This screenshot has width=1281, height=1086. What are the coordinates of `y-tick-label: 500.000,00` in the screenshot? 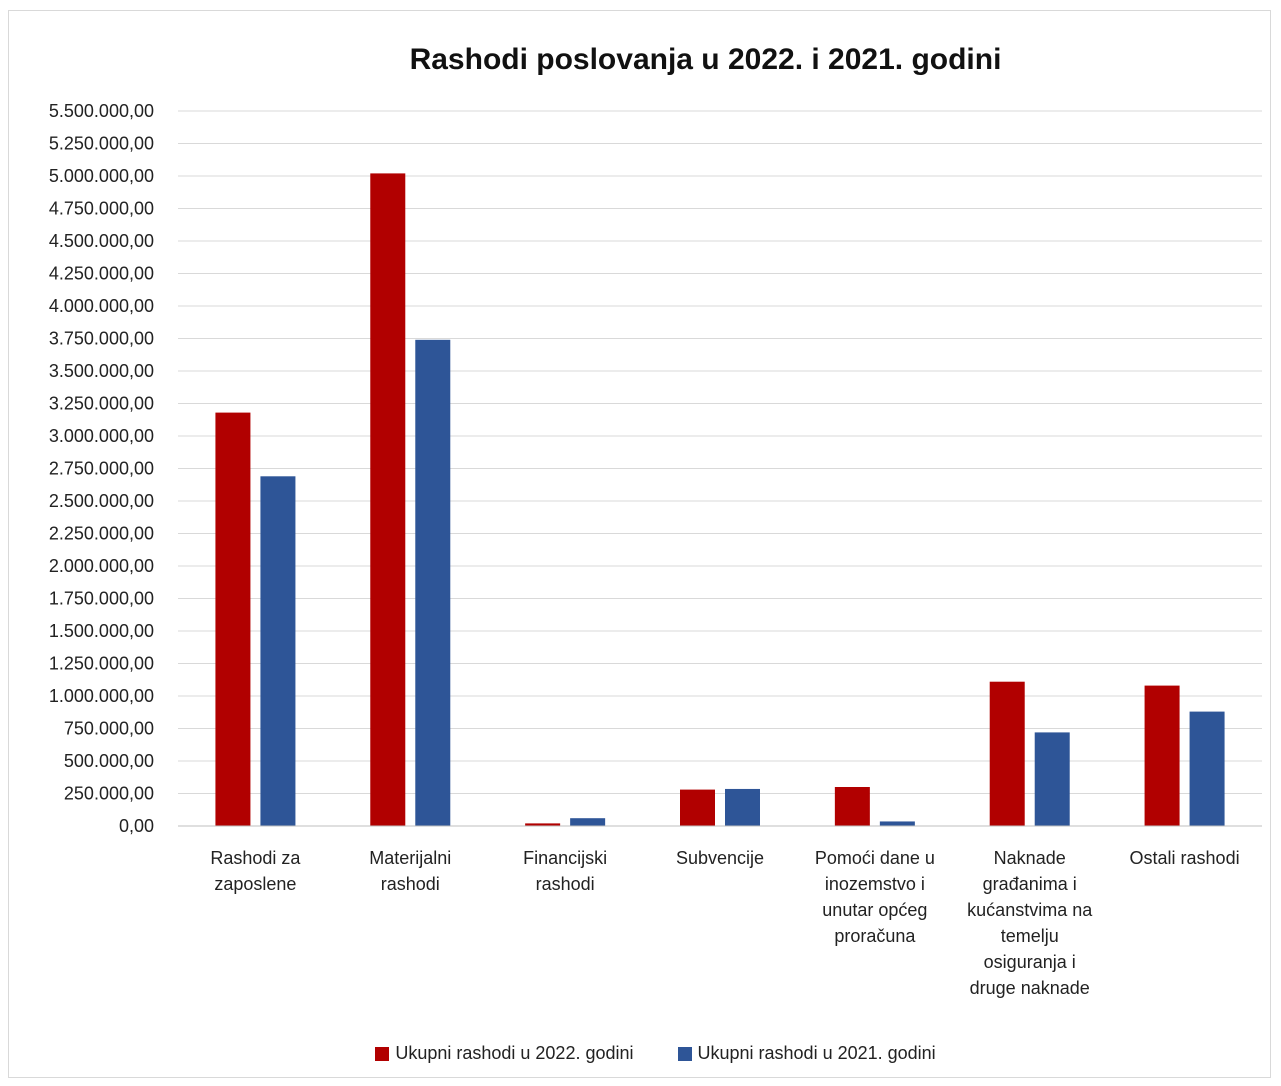 It's located at (109, 761).